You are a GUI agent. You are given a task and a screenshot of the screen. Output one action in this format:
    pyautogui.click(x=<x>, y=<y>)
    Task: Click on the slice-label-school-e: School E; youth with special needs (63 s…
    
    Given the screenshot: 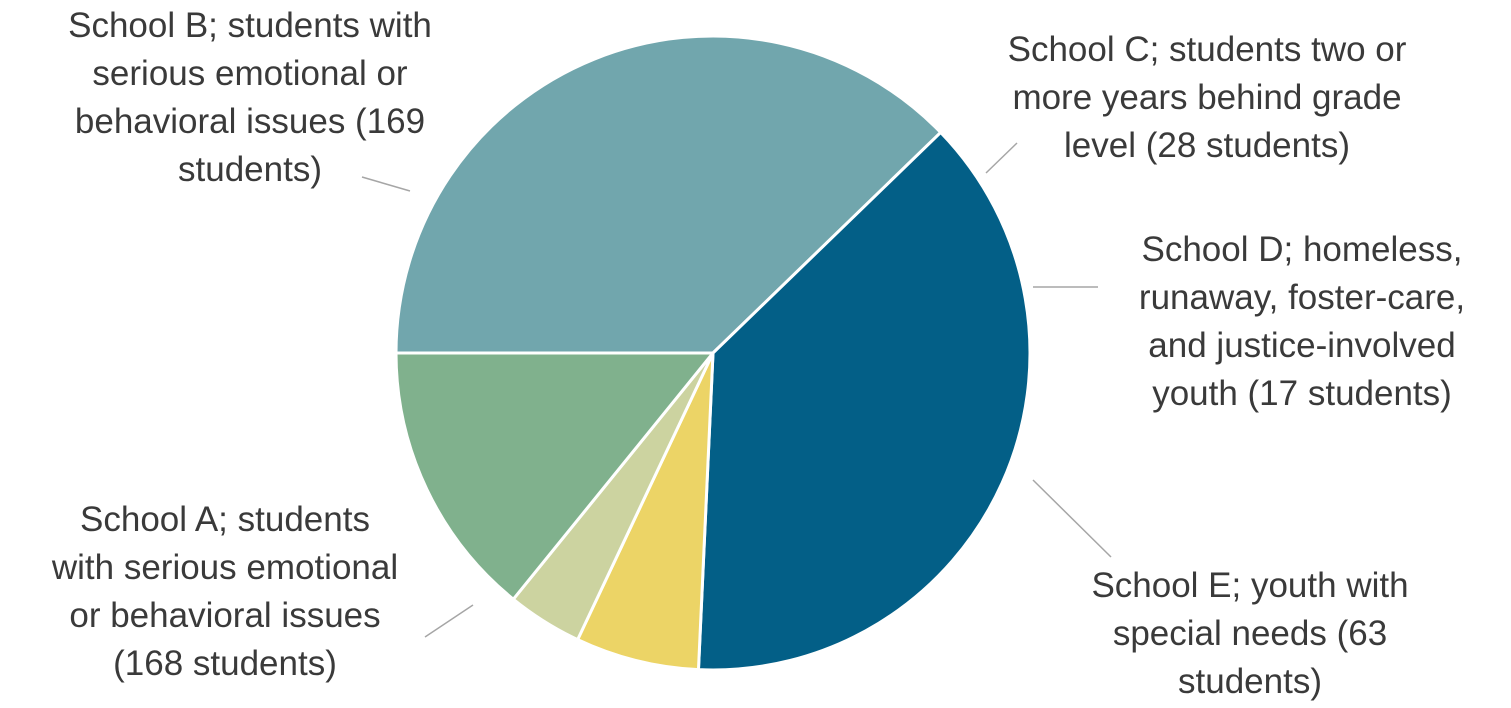 What is the action you would take?
    pyautogui.click(x=1250, y=634)
    